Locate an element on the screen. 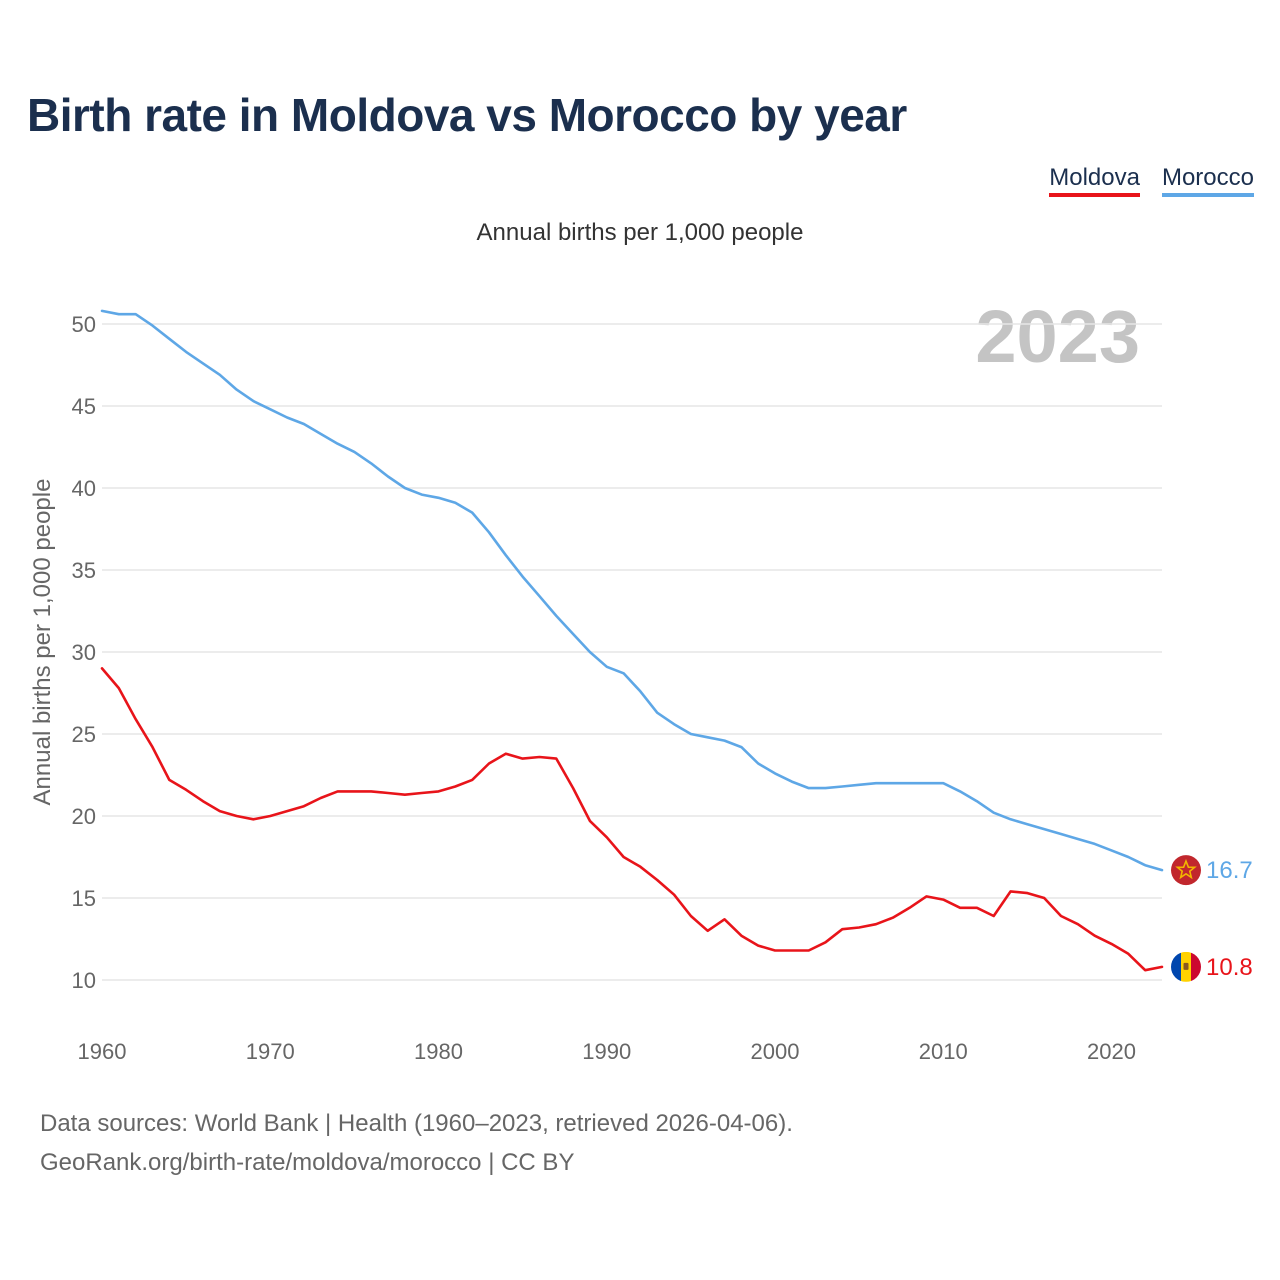 This screenshot has height=1280, width=1280. morocco-flag-star is located at coordinates (1186, 869).